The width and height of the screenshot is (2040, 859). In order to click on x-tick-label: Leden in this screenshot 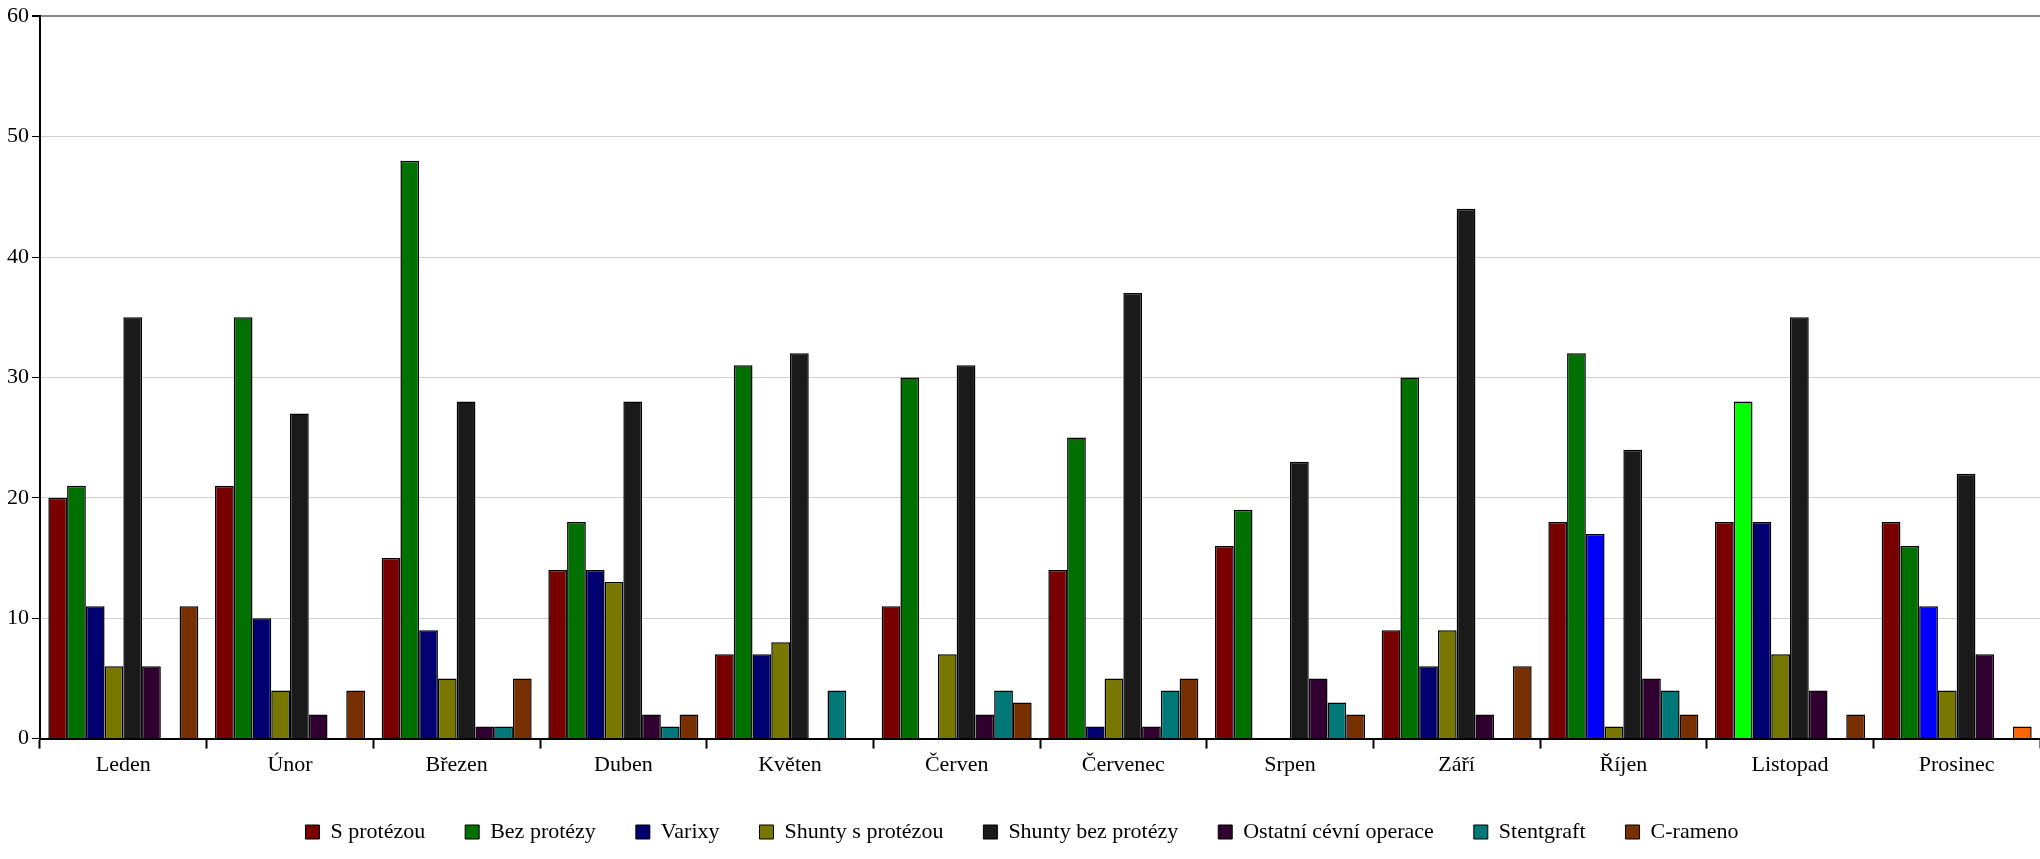, I will do `click(123, 763)`.